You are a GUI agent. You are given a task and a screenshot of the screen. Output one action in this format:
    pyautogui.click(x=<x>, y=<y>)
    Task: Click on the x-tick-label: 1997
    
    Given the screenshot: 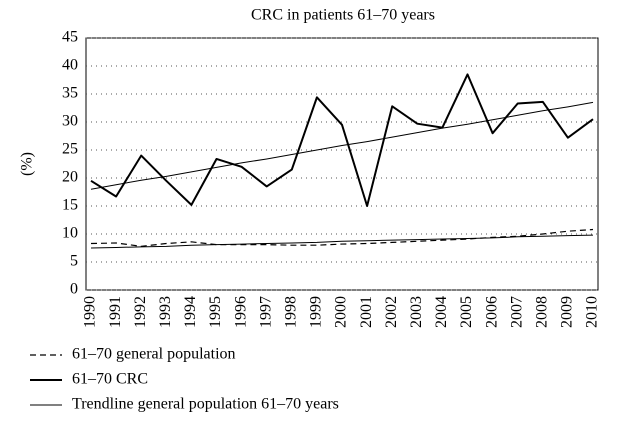 What is the action you would take?
    pyautogui.click(x=265, y=312)
    